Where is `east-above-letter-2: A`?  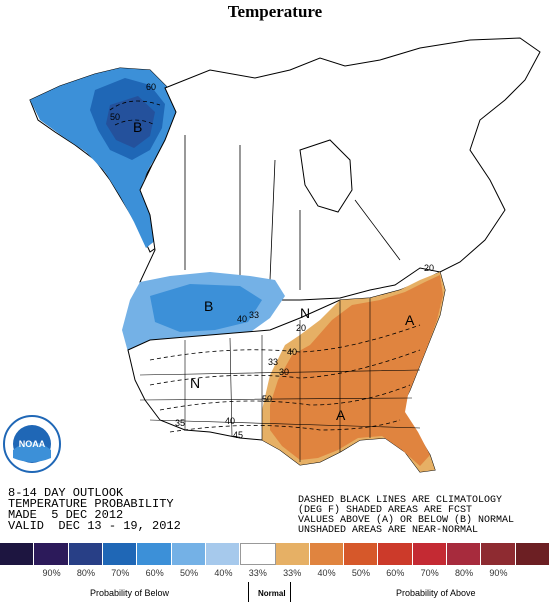
east-above-letter-2: A is located at coordinates (341, 415).